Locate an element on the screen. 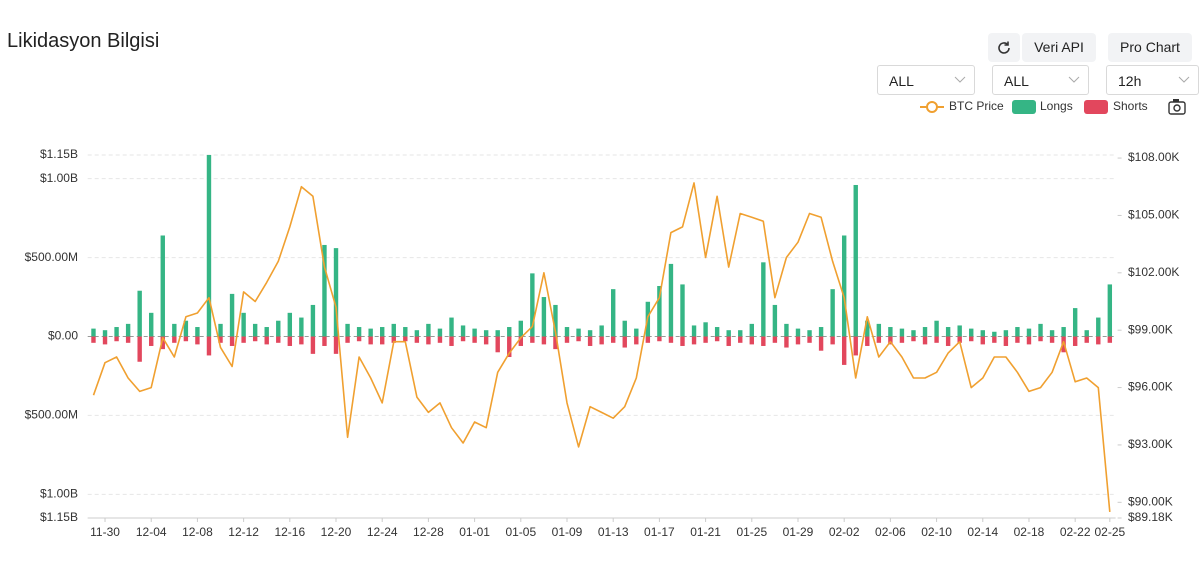 Image resolution: width=1199 pixels, height=571 pixels. y2-tick-label: $105.00K is located at coordinates (1153, 215).